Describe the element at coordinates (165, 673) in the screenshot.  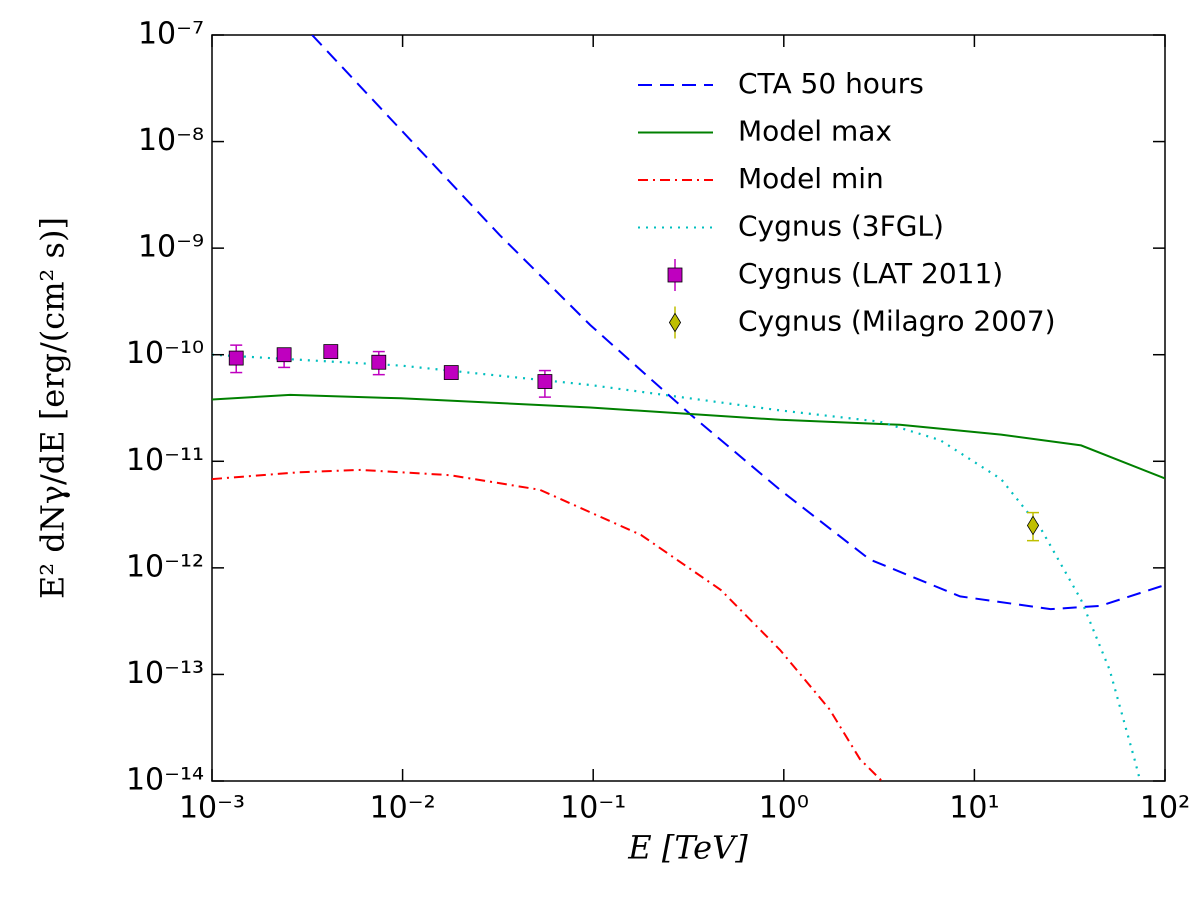
I see `y-tick-label: 10⁻¹³` at that location.